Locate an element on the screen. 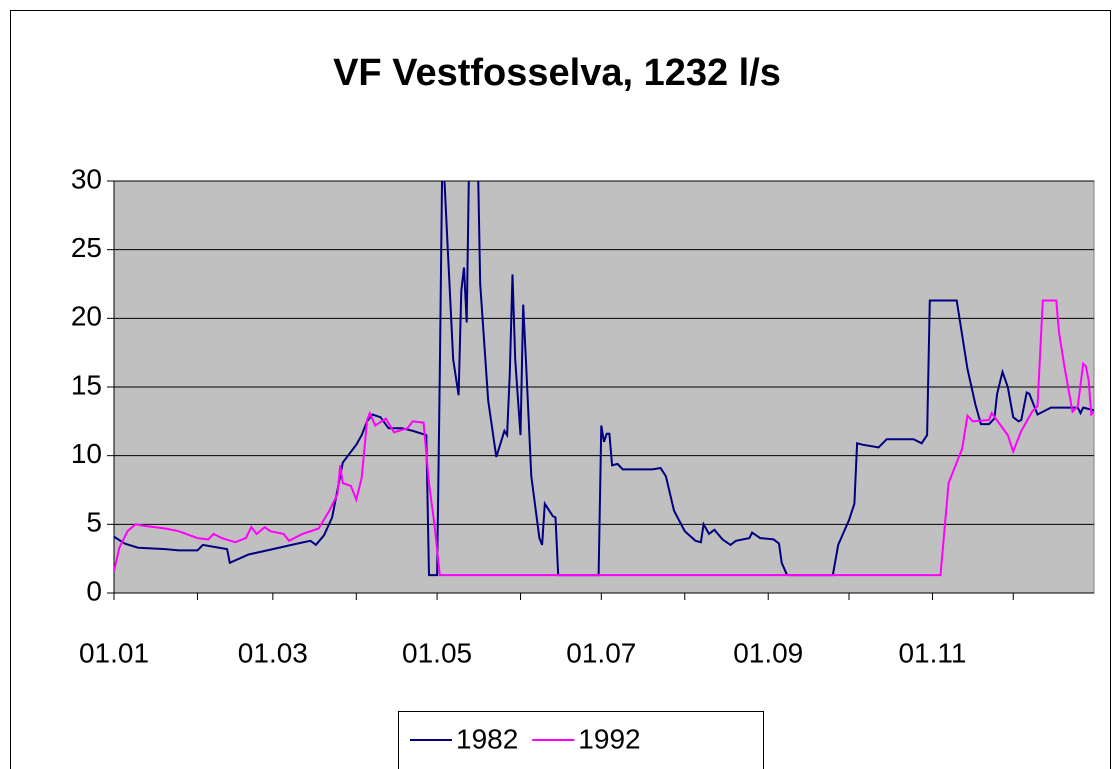 The width and height of the screenshot is (1112, 769). x-tick-label: 01.03 is located at coordinates (273, 652).